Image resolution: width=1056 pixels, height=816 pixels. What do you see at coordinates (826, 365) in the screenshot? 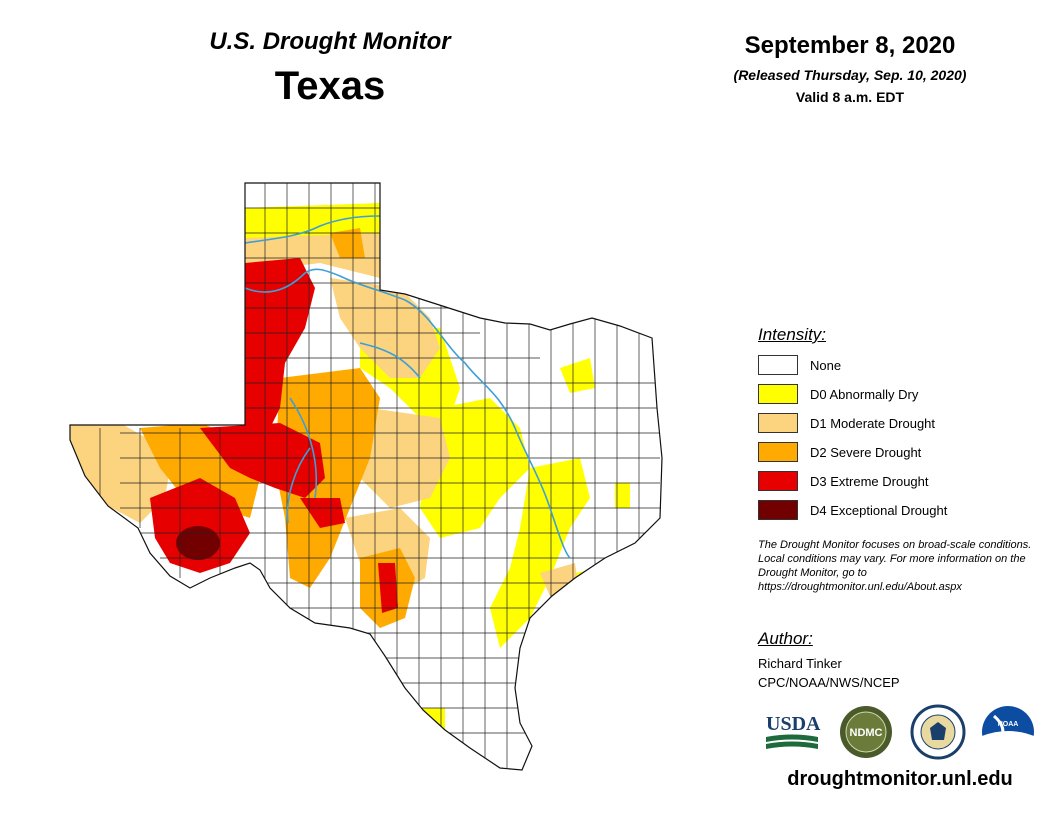
I see `legend-label: None` at bounding box center [826, 365].